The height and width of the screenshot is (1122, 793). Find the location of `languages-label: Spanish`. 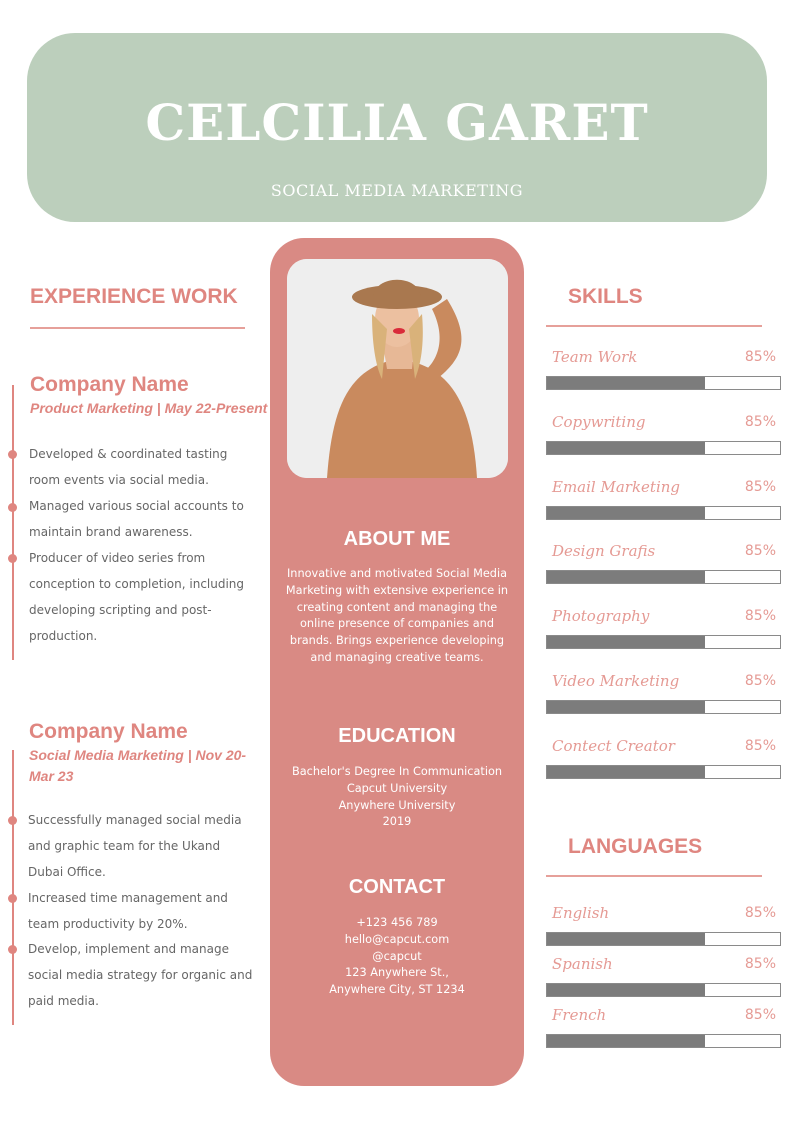

languages-label: Spanish is located at coordinates (582, 964).